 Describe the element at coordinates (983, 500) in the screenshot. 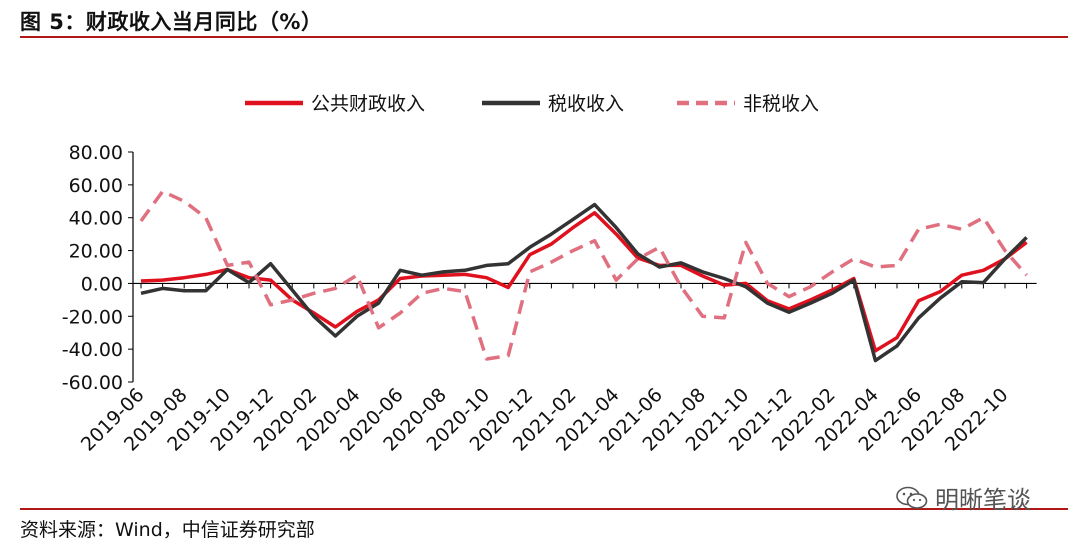

I see `watermark-text: 明晰笔谈` at that location.